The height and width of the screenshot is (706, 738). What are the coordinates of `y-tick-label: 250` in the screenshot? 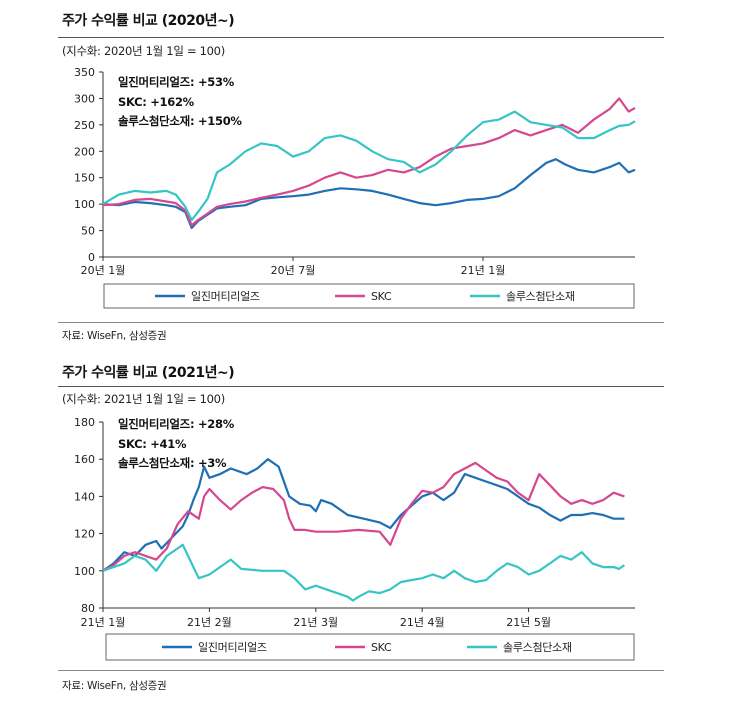 It's located at (84, 125).